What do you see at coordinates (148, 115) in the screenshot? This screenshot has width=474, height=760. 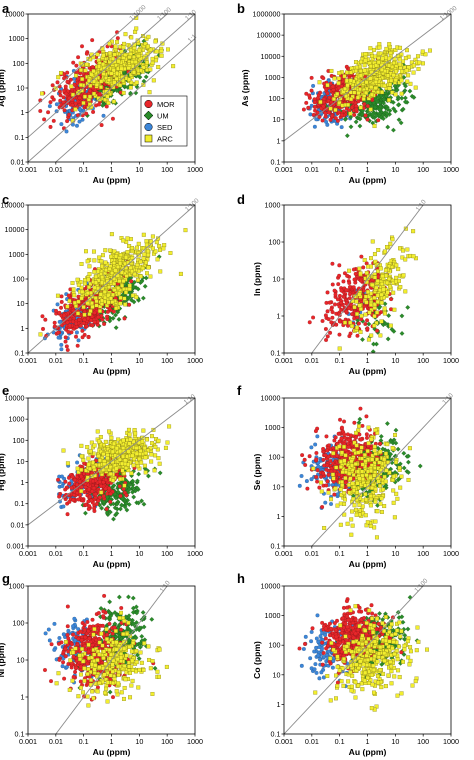 I see `legend-marker` at bounding box center [148, 115].